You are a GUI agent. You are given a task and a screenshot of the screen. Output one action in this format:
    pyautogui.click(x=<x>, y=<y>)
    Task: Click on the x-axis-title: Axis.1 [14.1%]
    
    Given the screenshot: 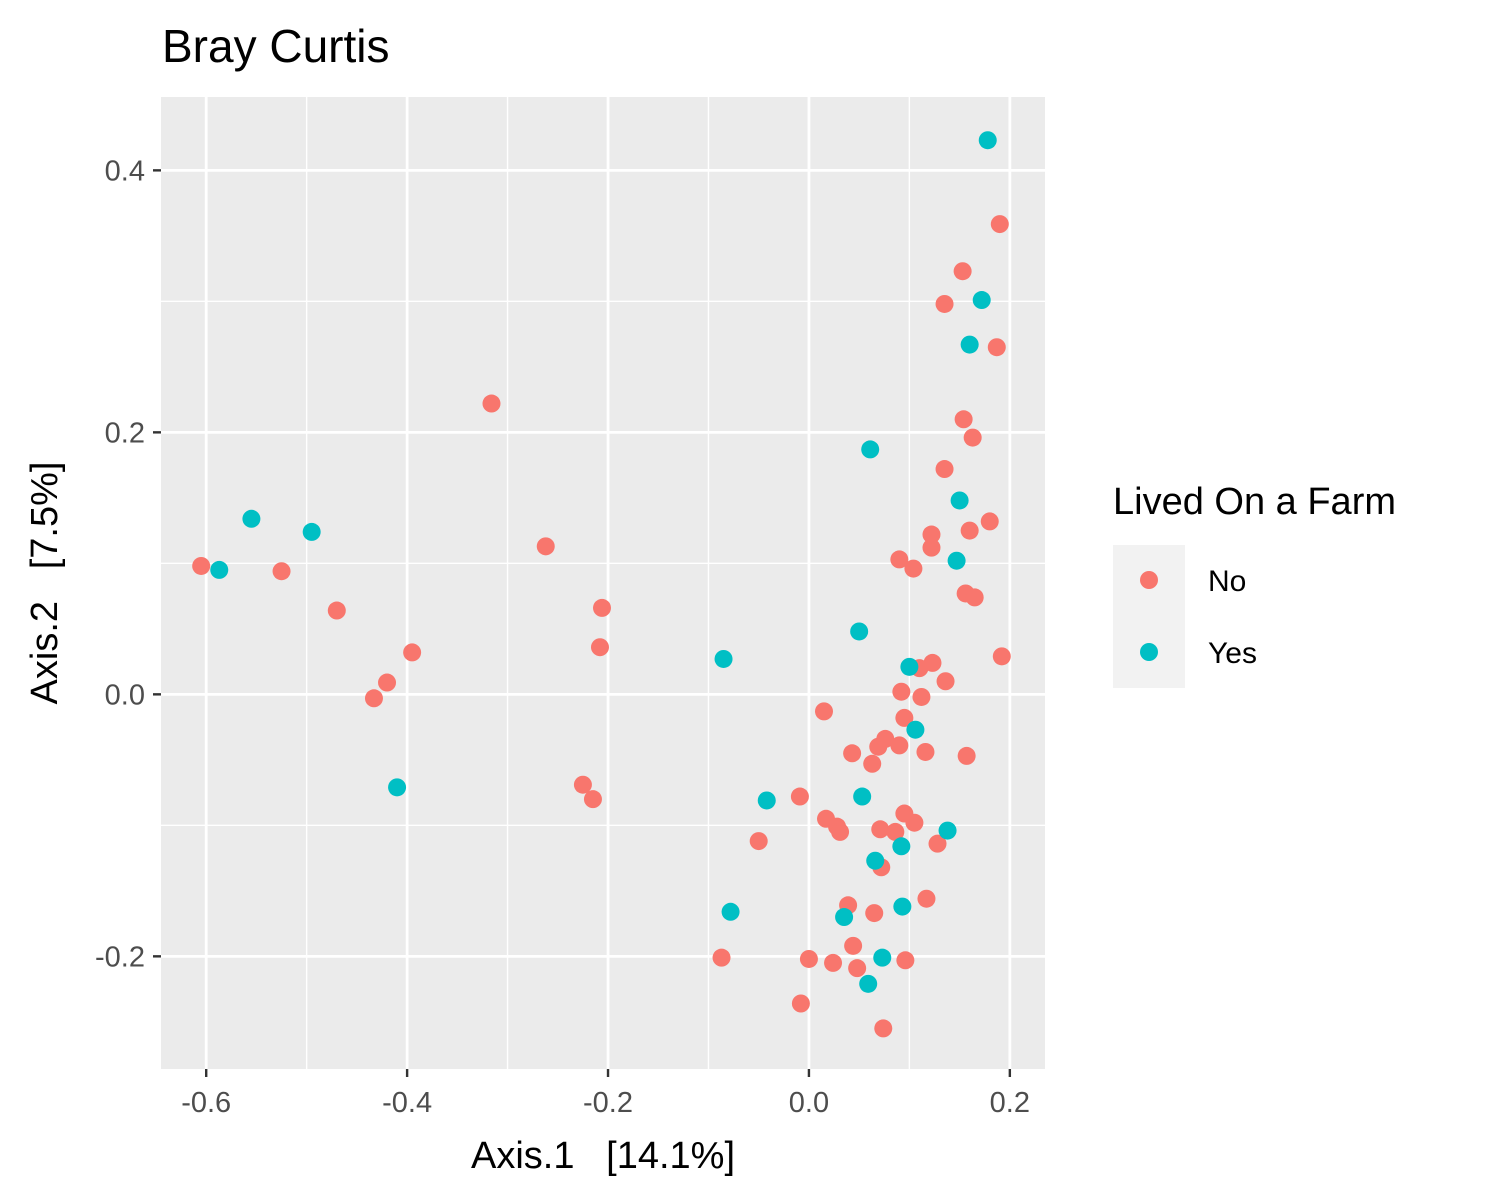 What is the action you would take?
    pyautogui.click(x=603, y=1156)
    